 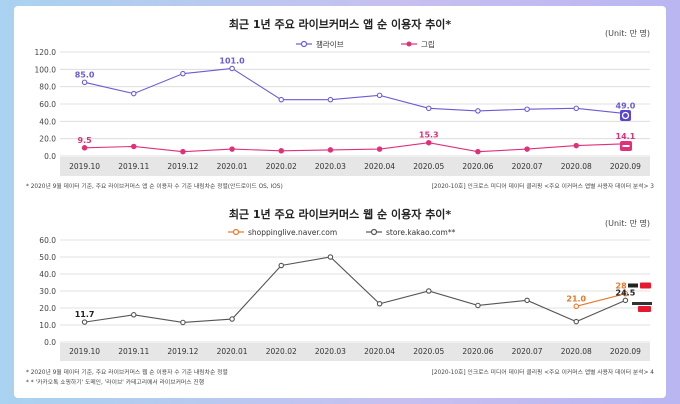 I want to click on chart1-legend: 잼라이브 그립, so click(x=365, y=44).